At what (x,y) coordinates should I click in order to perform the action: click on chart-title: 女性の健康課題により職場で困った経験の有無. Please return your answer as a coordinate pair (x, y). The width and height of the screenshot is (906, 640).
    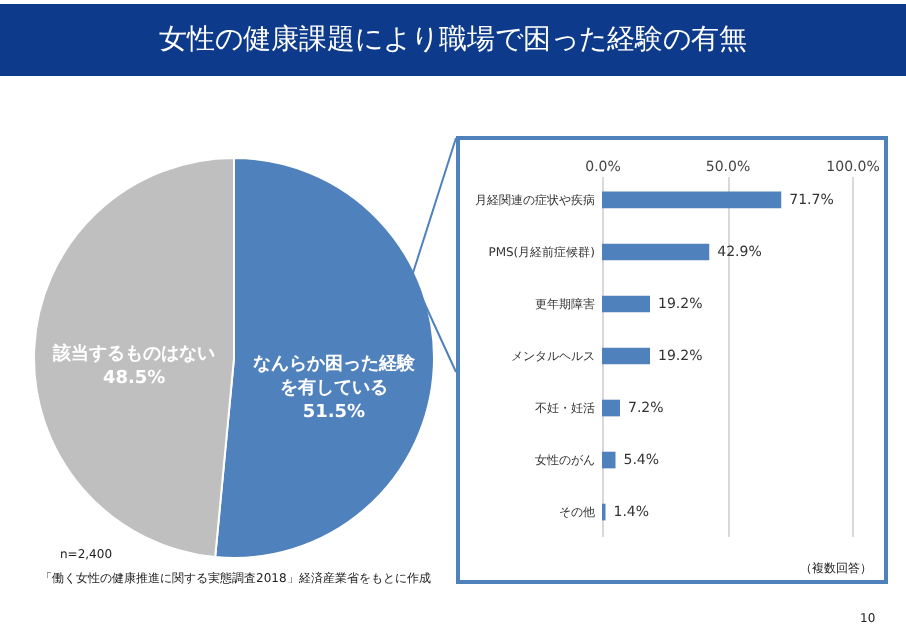
    Looking at the image, I should click on (453, 40).